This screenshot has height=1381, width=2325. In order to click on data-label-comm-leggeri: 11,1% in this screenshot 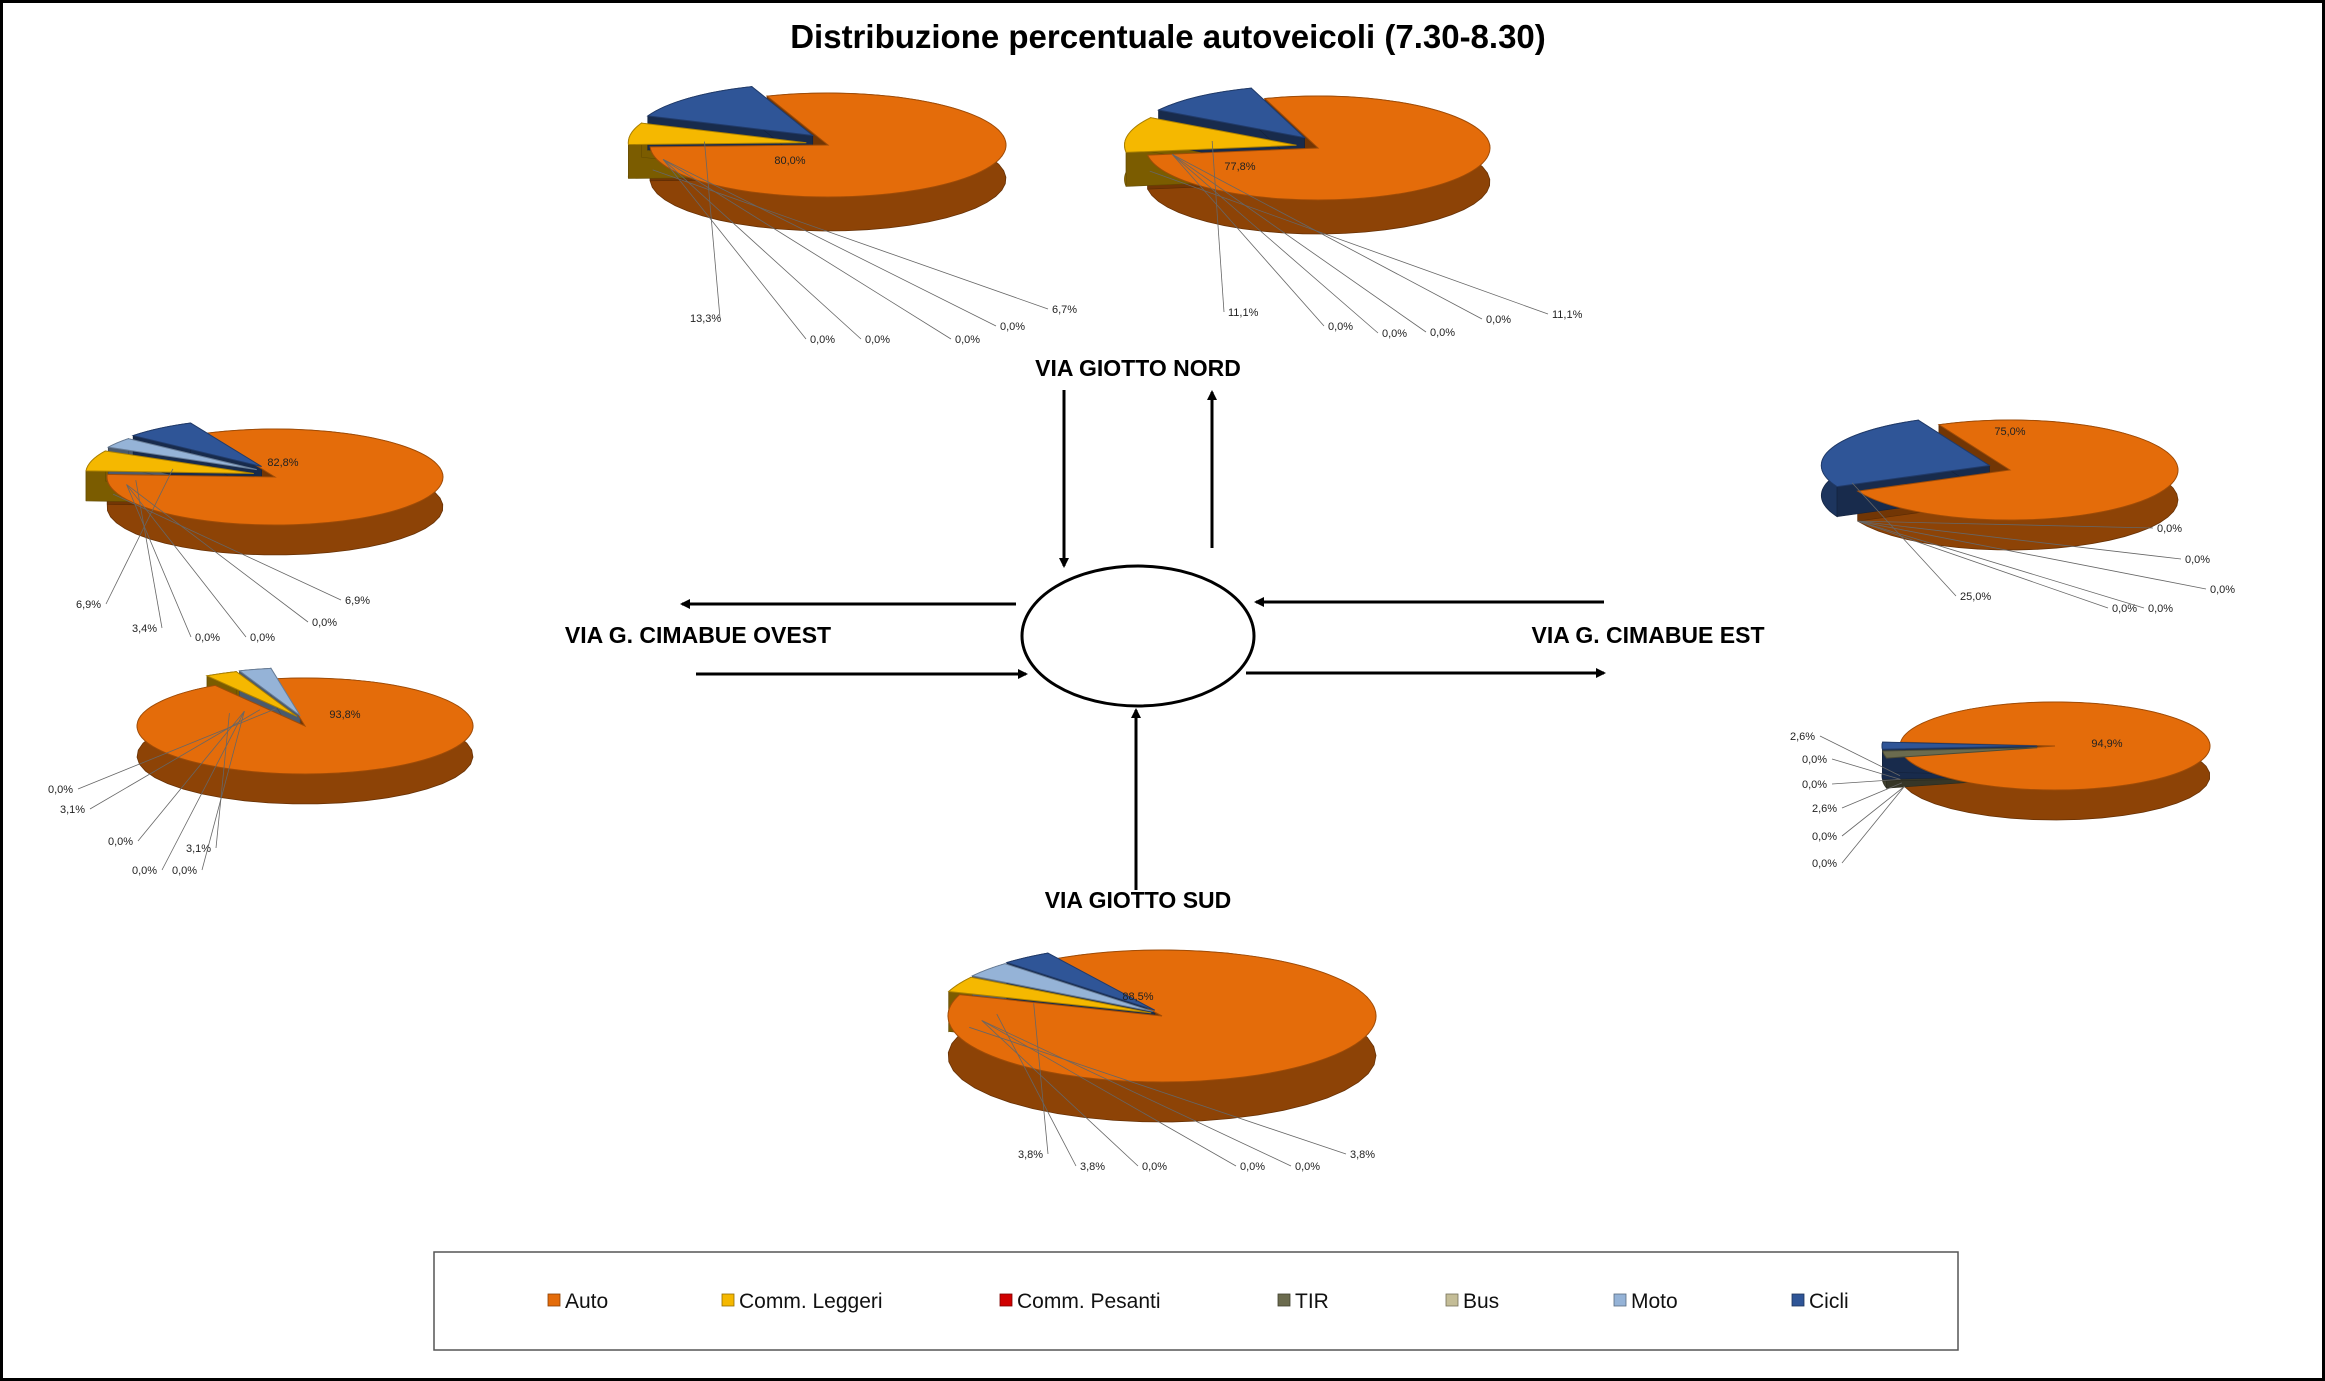, I will do `click(1567, 315)`.